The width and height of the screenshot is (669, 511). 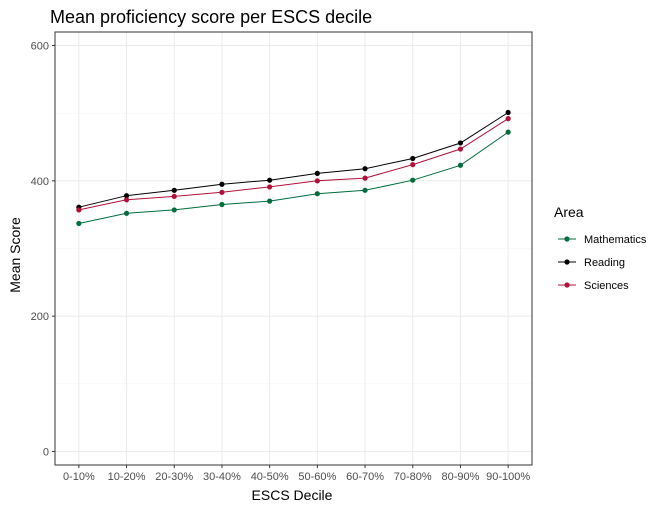 I want to click on series-mathematics, so click(x=293, y=178).